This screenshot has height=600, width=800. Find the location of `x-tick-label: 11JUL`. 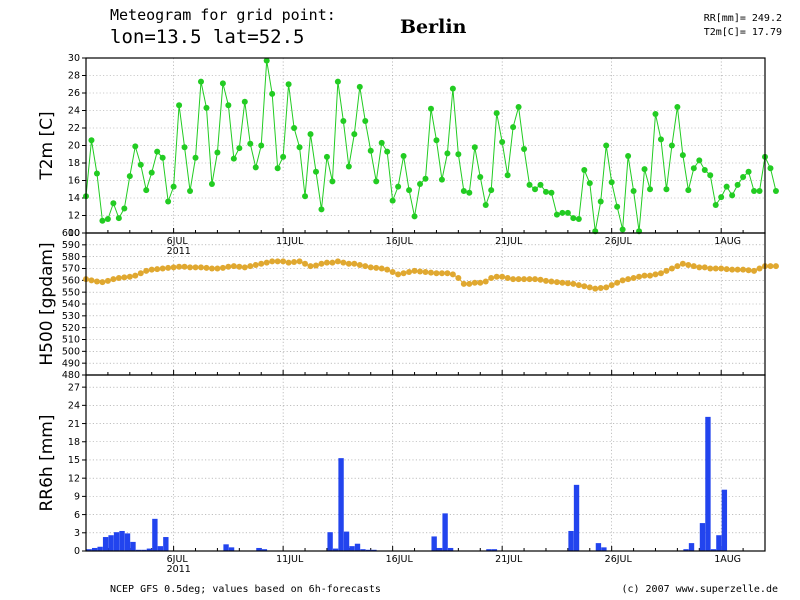

x-tick-label: 11JUL is located at coordinates (290, 241).